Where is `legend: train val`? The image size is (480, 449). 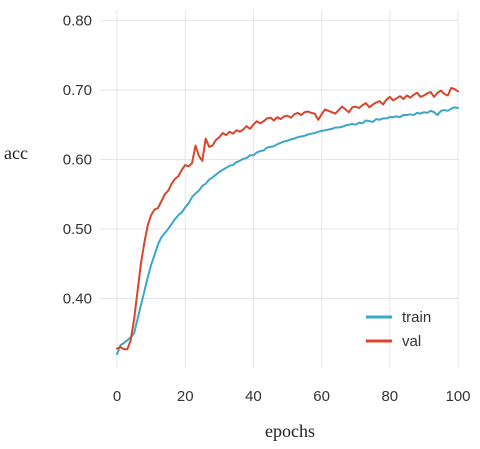
legend: train val is located at coordinates (398, 329).